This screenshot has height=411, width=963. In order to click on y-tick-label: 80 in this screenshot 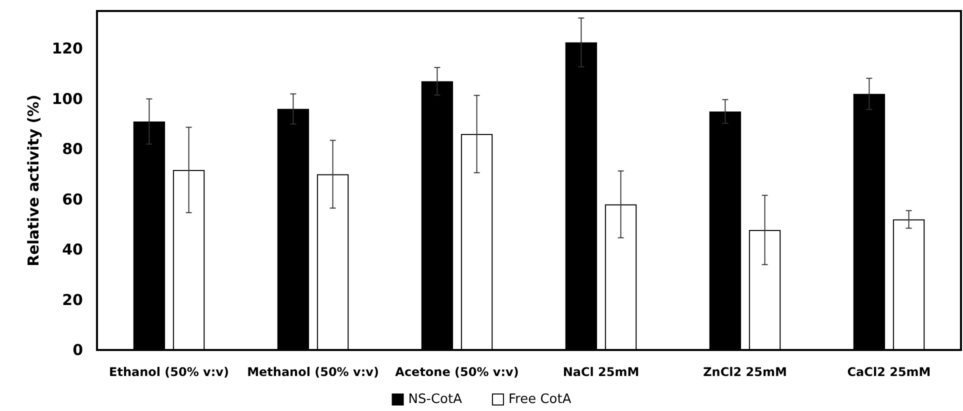, I will do `click(72, 149)`.